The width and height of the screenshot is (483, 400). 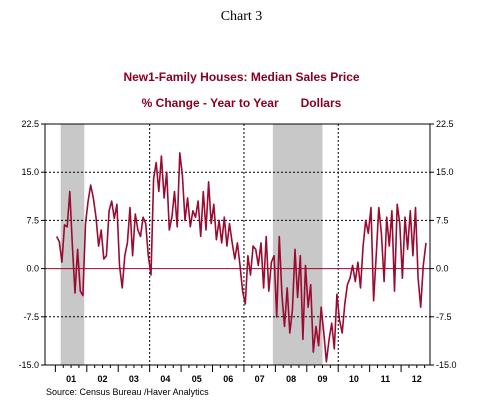 I want to click on chart-subtitle: % Change - Year to Year Dollars, so click(x=241, y=103).